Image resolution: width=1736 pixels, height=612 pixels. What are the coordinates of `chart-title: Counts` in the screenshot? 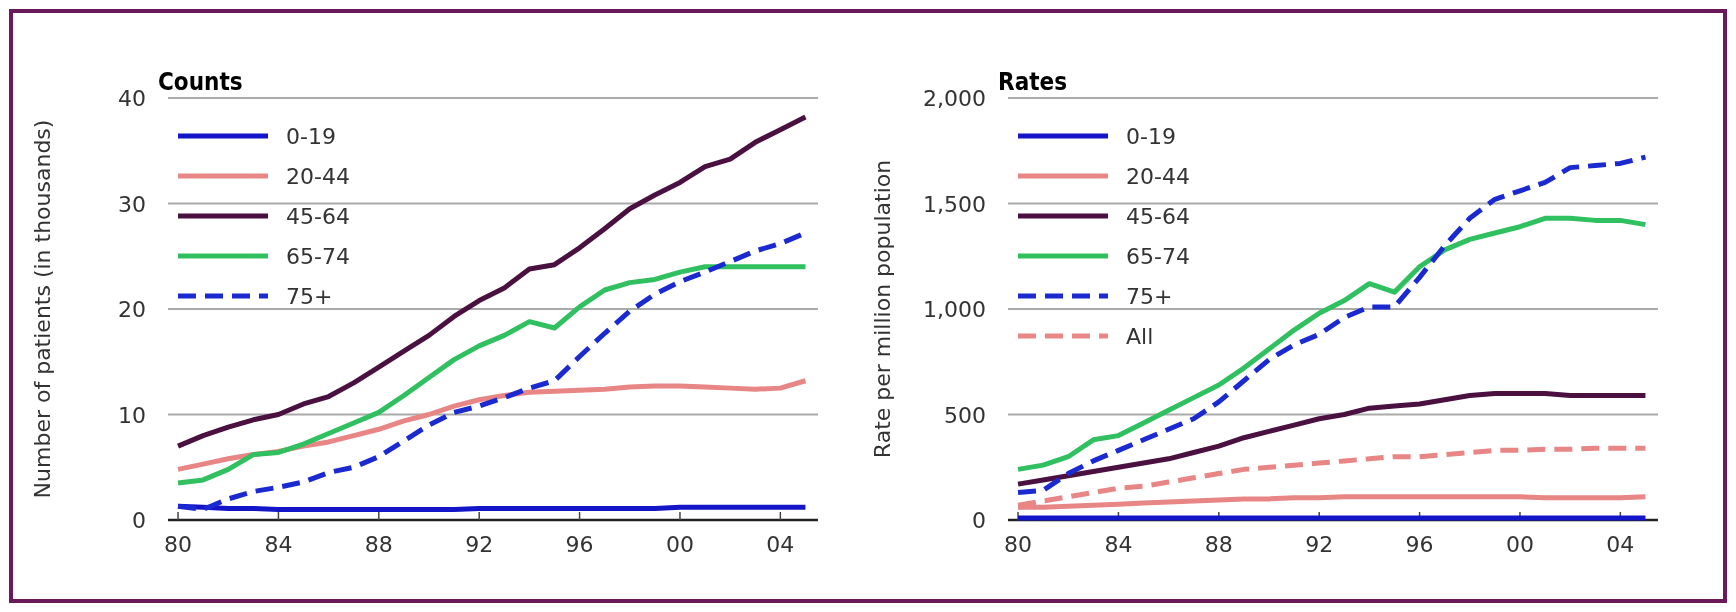 It's located at (200, 82).